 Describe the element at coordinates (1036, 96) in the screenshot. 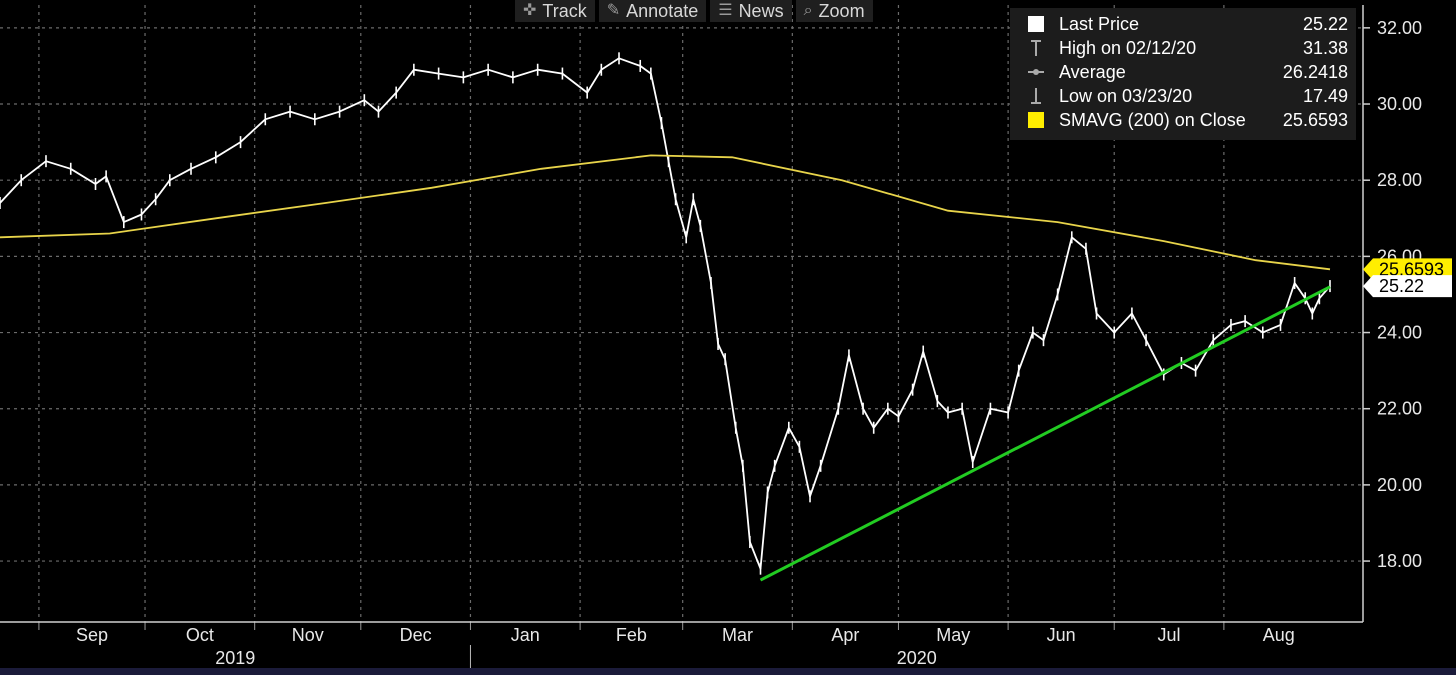

I see `low-marker-icon` at that location.